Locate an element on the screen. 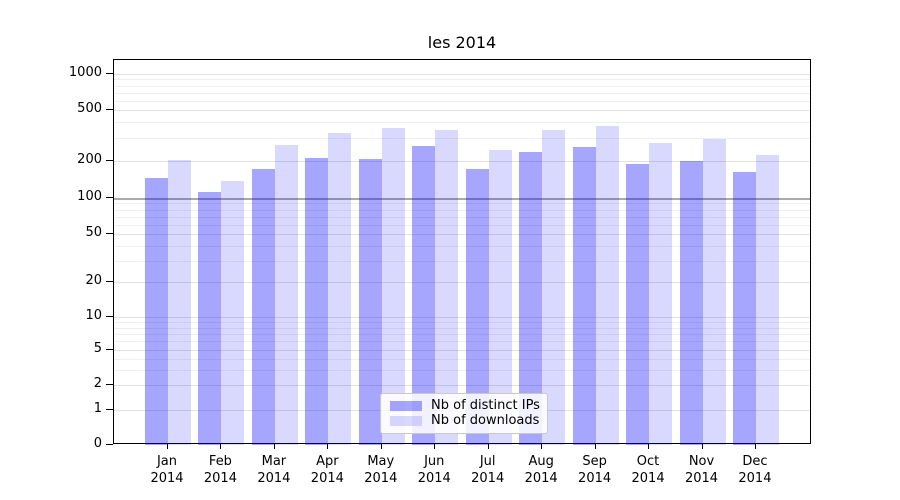  bar-downloads-mar is located at coordinates (286, 294).